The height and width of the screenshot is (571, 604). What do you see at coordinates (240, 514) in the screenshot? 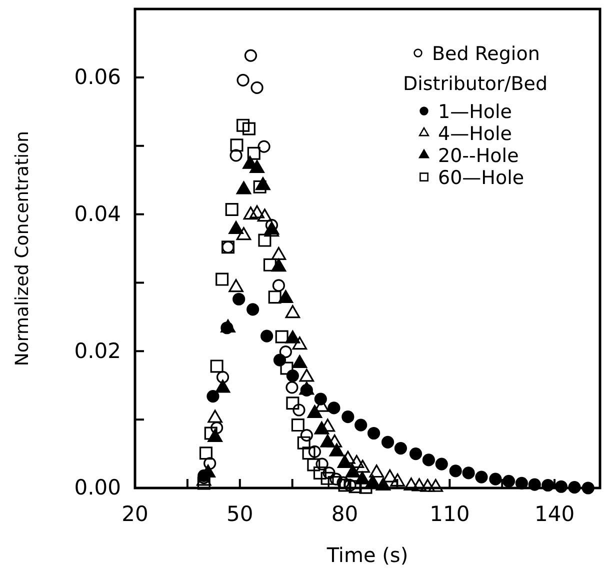
I see `x-tick-label: 50` at bounding box center [240, 514].